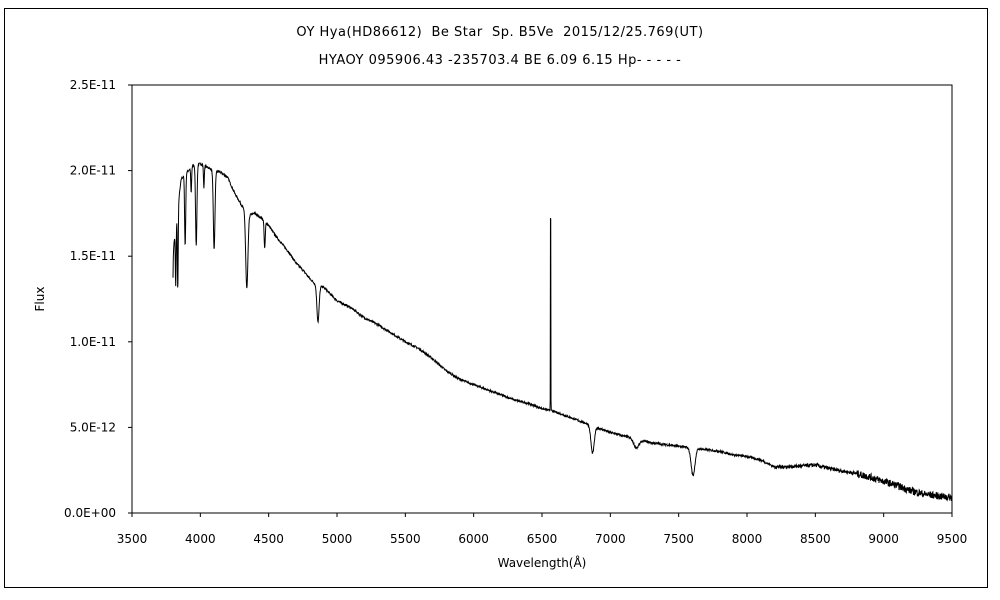  Describe the element at coordinates (90, 513) in the screenshot. I see `y-tick-label: 0.0E+00` at that location.